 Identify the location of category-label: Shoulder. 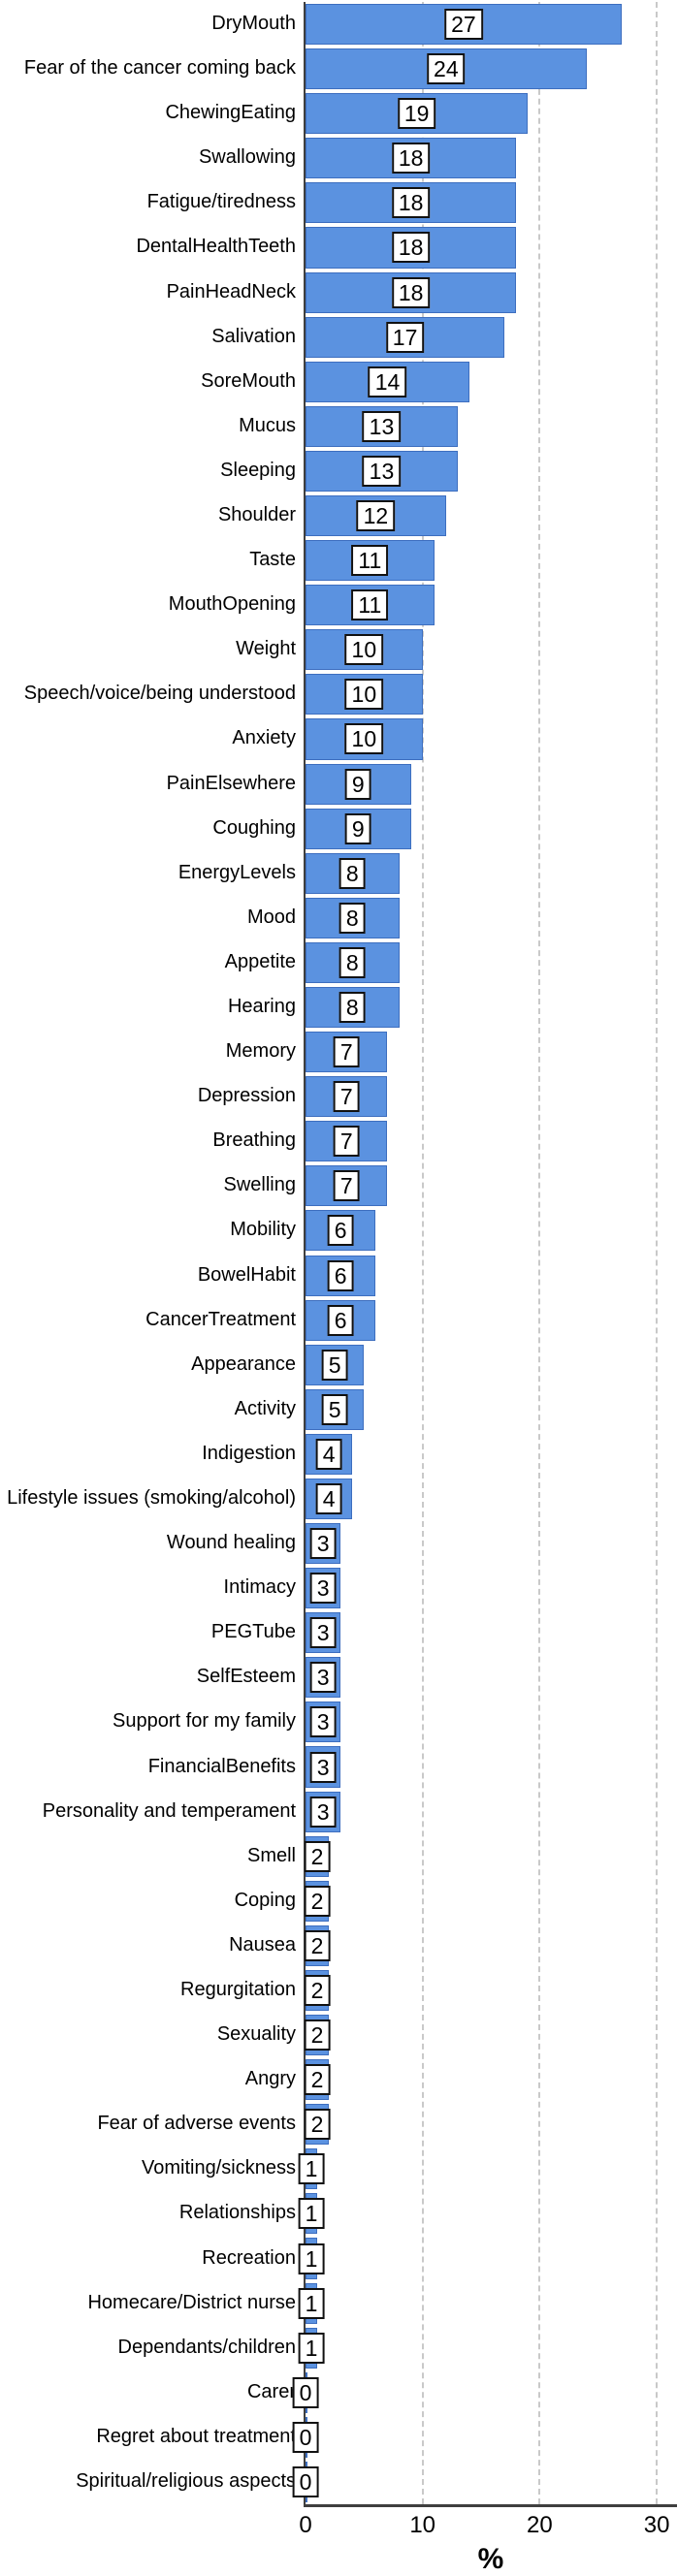
(256, 515).